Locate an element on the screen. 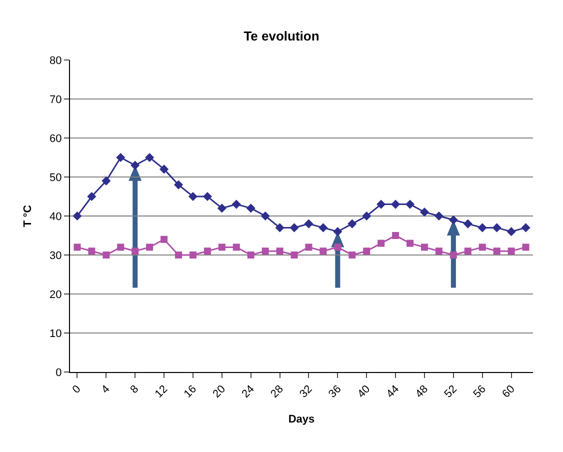 This screenshot has height=452, width=563. y-tick-label: 80 is located at coordinates (56, 60).